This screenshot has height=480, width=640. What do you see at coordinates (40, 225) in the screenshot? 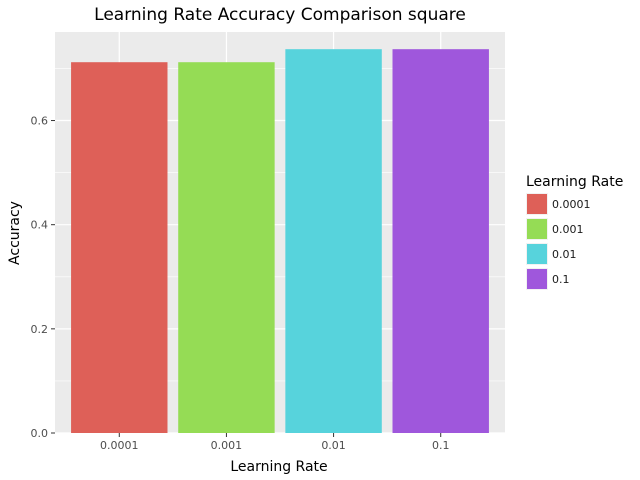
I see `y-tick-label: 0.4` at bounding box center [40, 225].